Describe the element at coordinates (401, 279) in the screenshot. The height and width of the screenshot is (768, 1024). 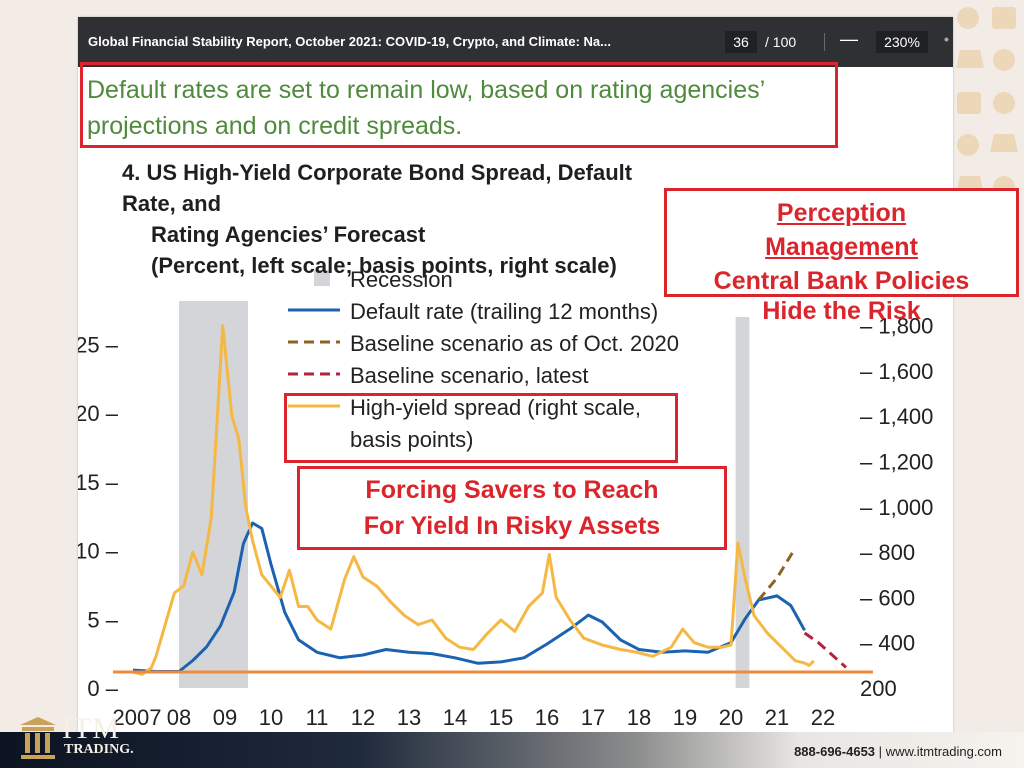
I see `legend-label: Recession` at that location.